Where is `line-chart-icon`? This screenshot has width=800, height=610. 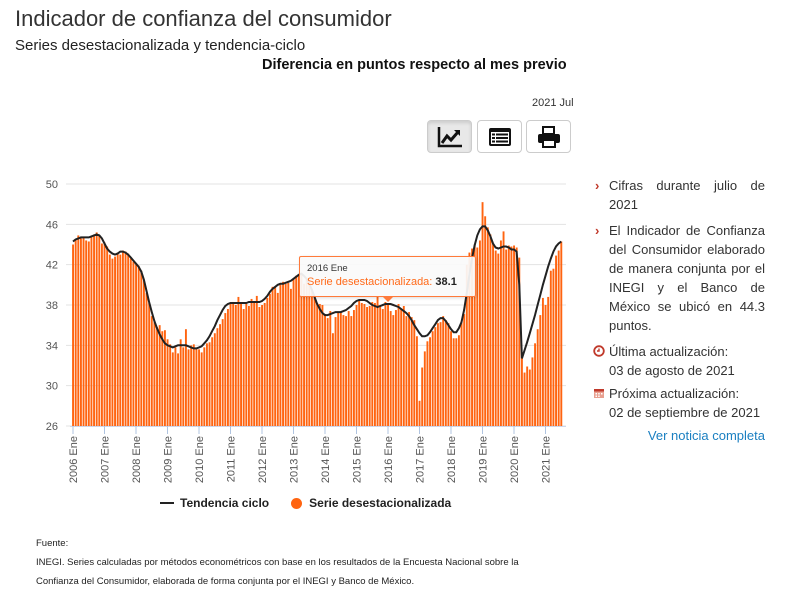
line-chart-icon is located at coordinates (449, 136).